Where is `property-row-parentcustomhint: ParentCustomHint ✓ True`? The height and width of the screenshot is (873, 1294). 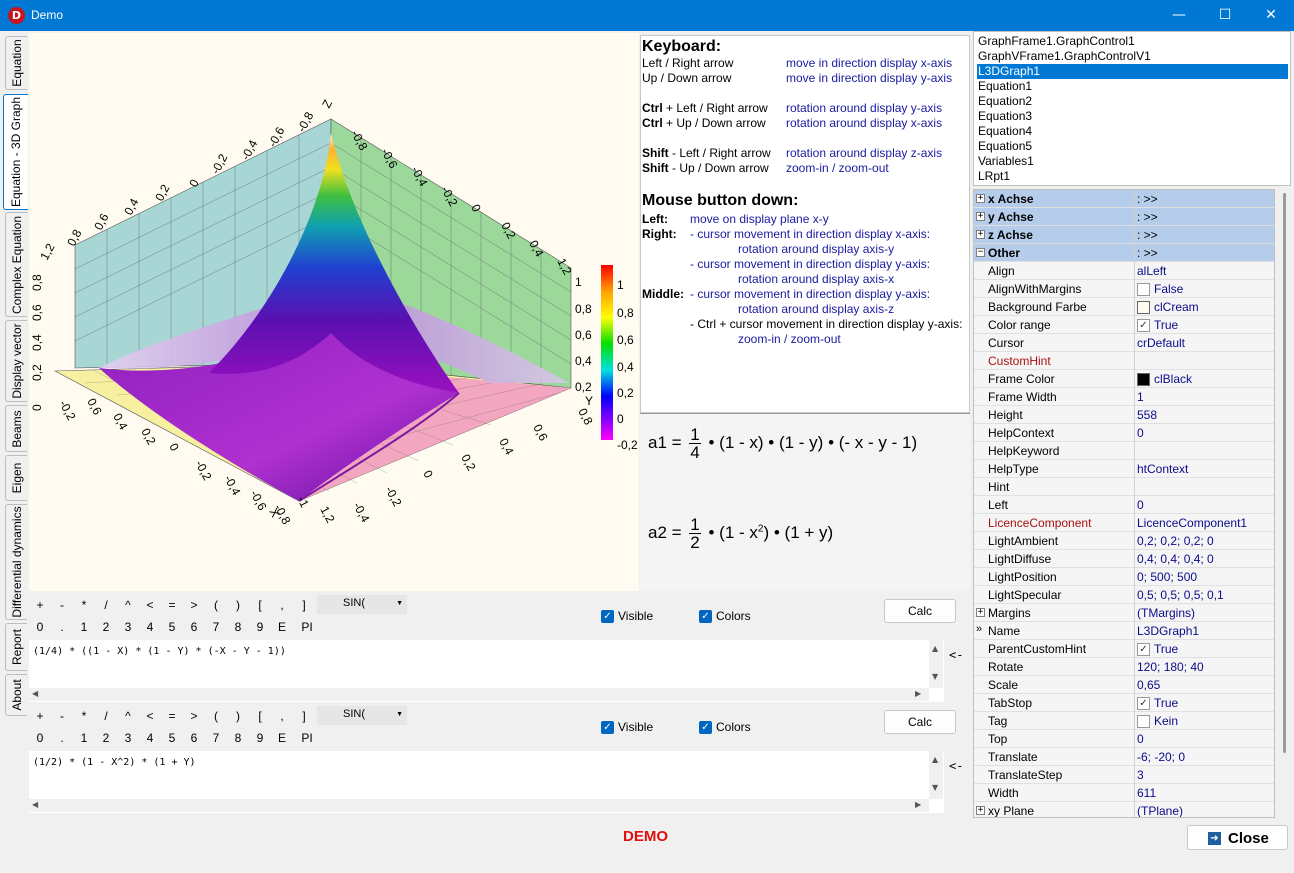 property-row-parentcustomhint: ParentCustomHint ✓ True is located at coordinates (1124, 649).